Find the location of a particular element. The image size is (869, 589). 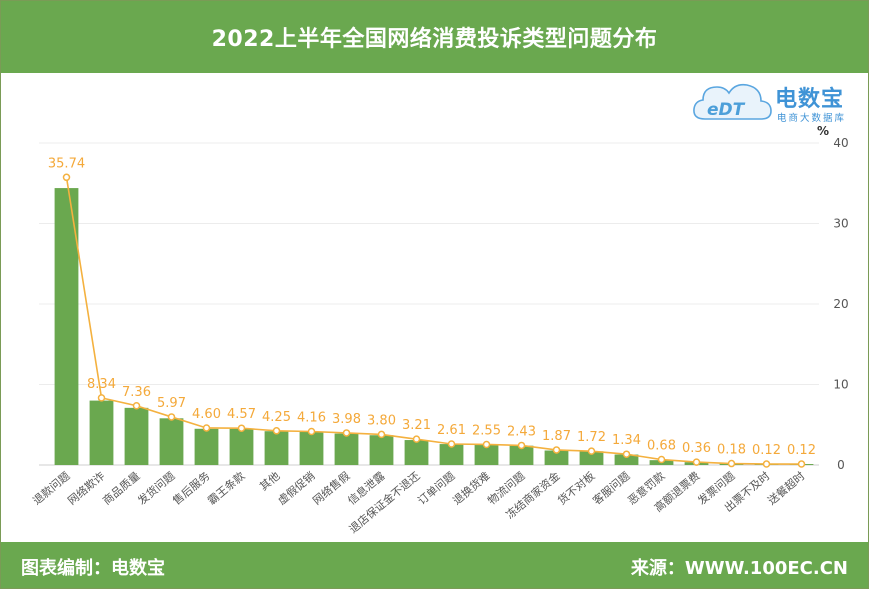

y-unit-label: % is located at coordinates (823, 131).